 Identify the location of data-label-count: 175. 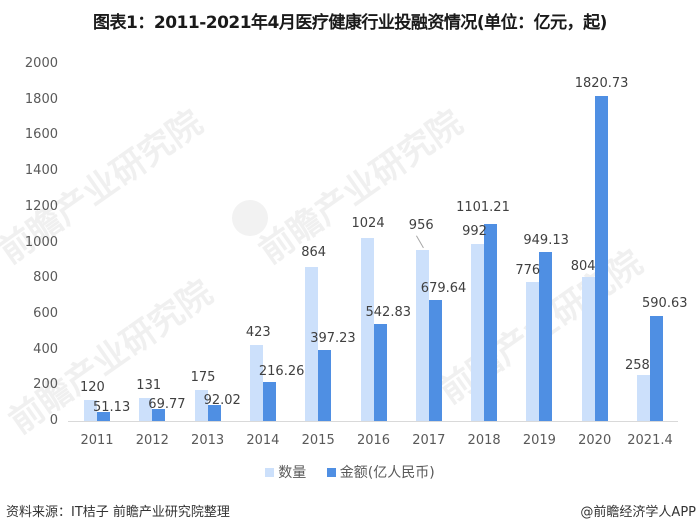
(203, 377).